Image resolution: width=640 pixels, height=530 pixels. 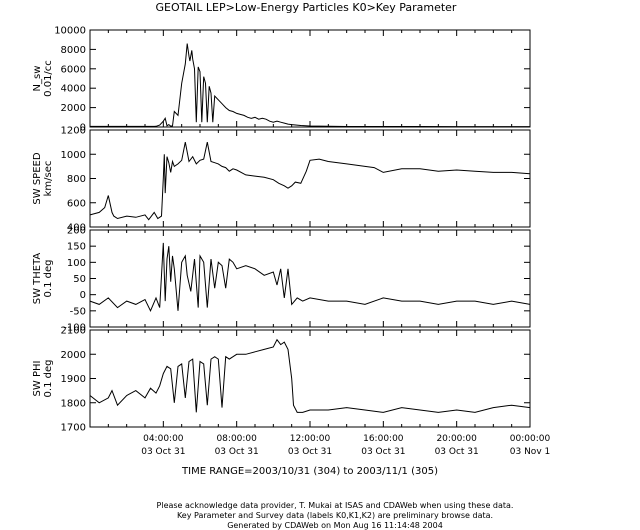 I want to click on y-axis-title: 0.01/cc, so click(x=48, y=78).